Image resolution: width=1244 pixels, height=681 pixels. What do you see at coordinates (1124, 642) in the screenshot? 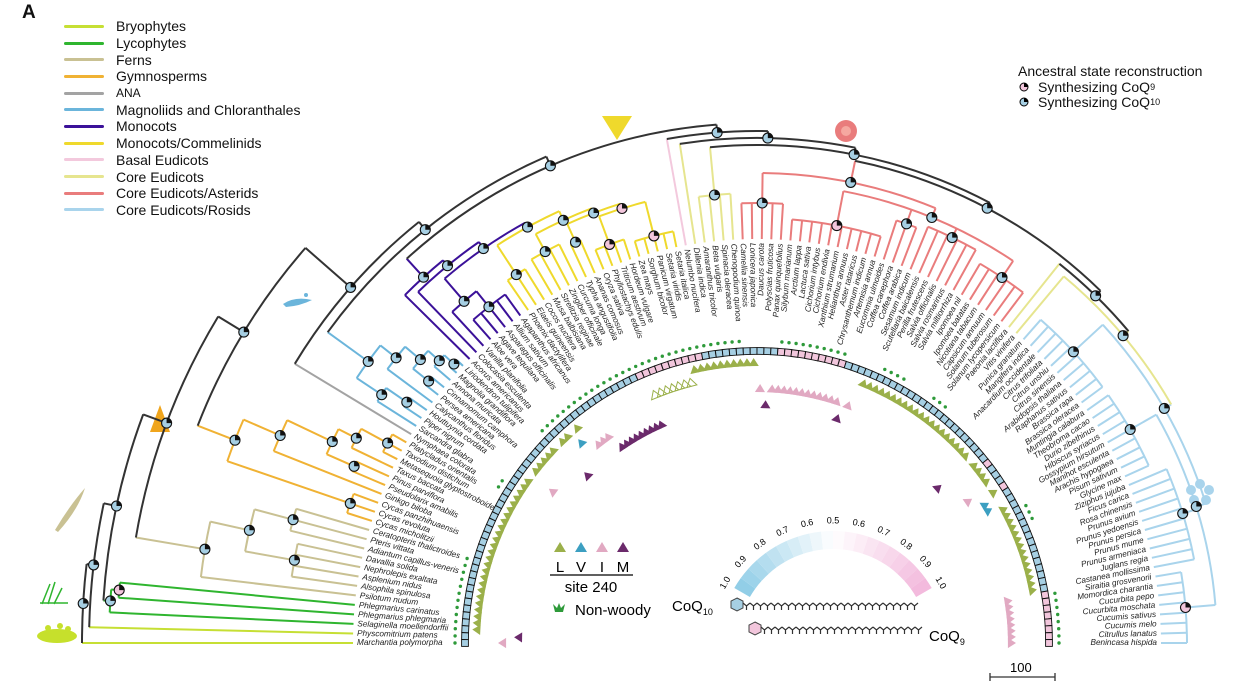
I see `species-label: Benincasa hispida` at bounding box center [1124, 642].